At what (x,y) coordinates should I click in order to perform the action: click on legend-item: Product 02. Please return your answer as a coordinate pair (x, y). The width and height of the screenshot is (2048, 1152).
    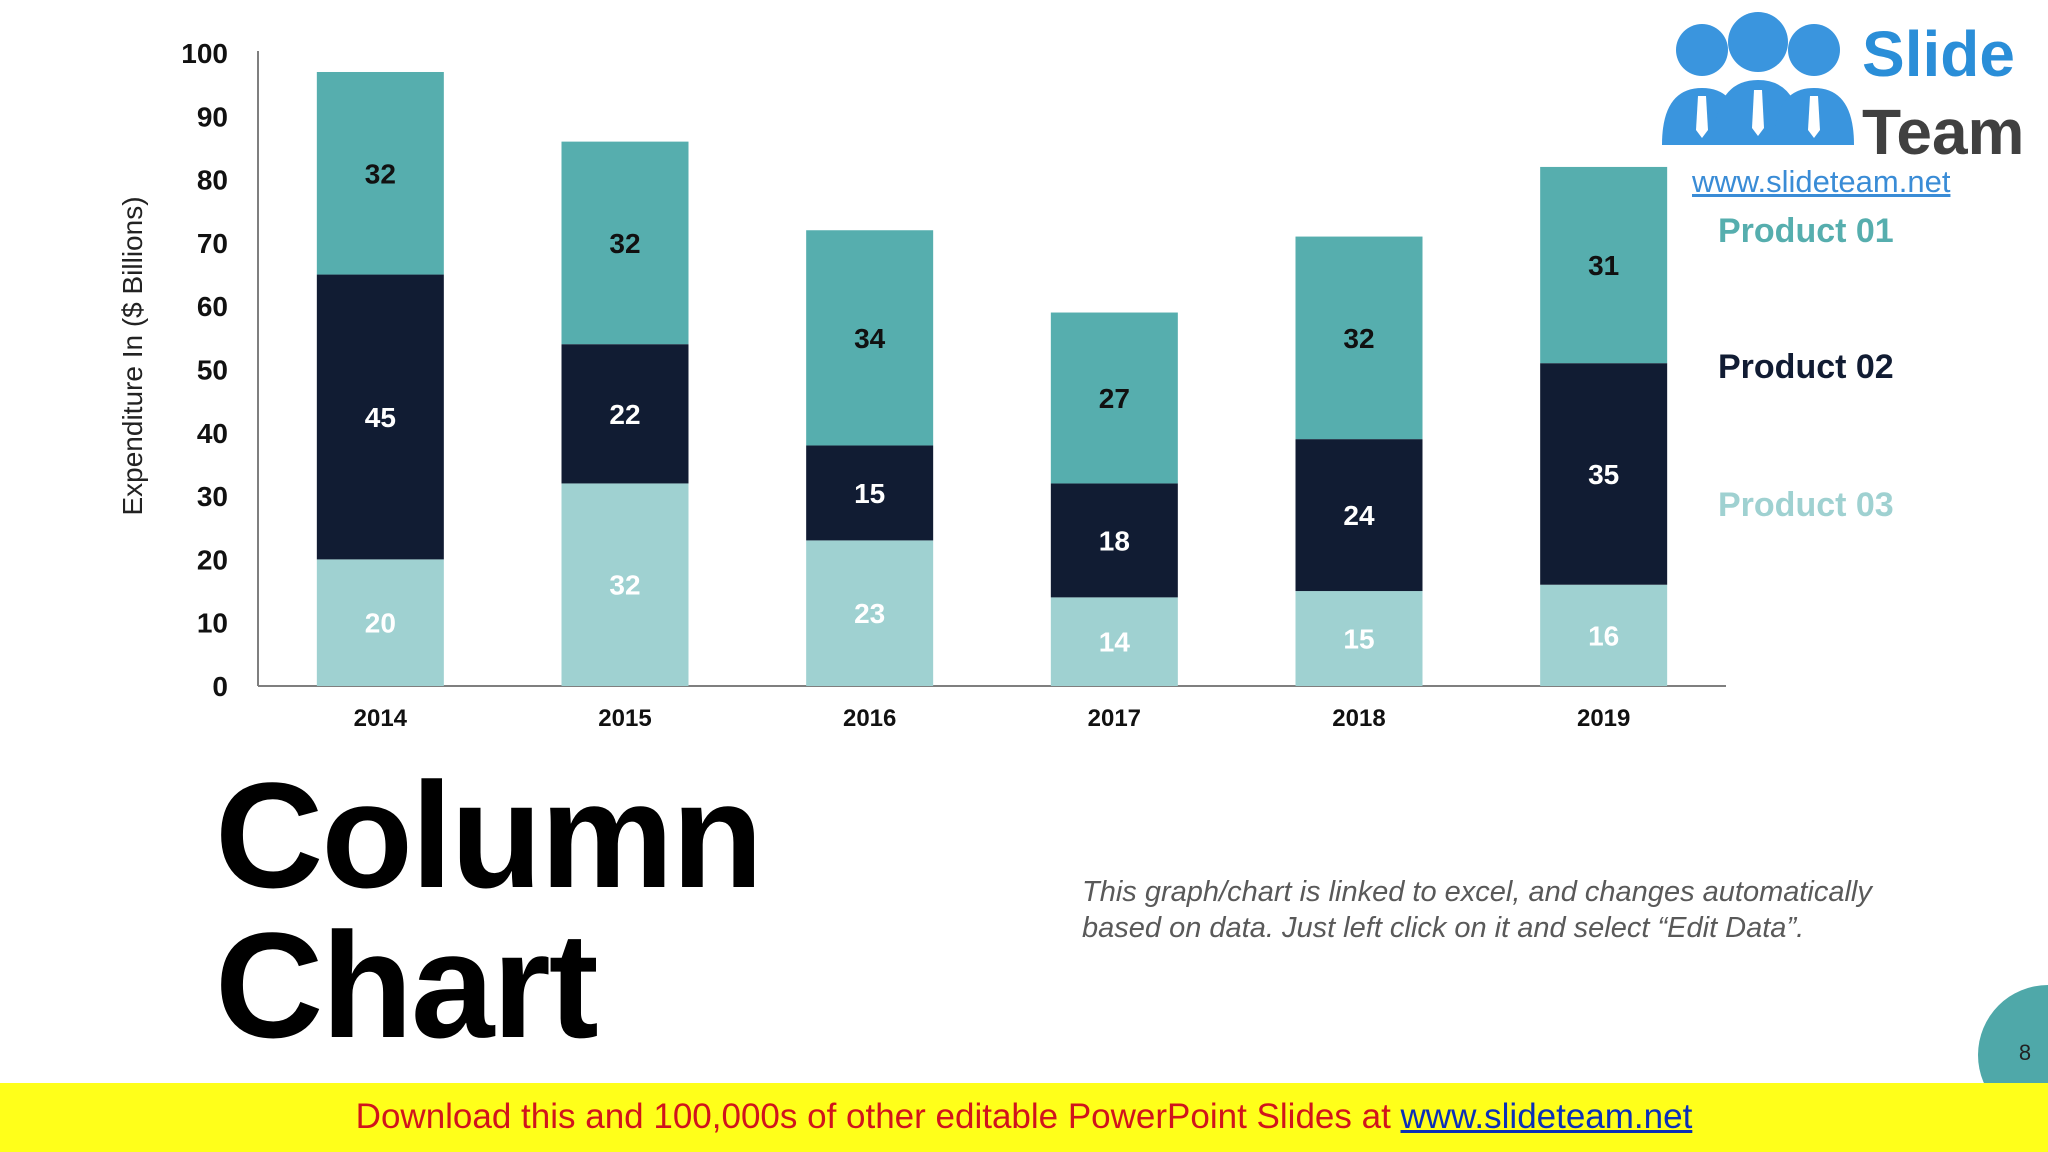
    Looking at the image, I should click on (1806, 367).